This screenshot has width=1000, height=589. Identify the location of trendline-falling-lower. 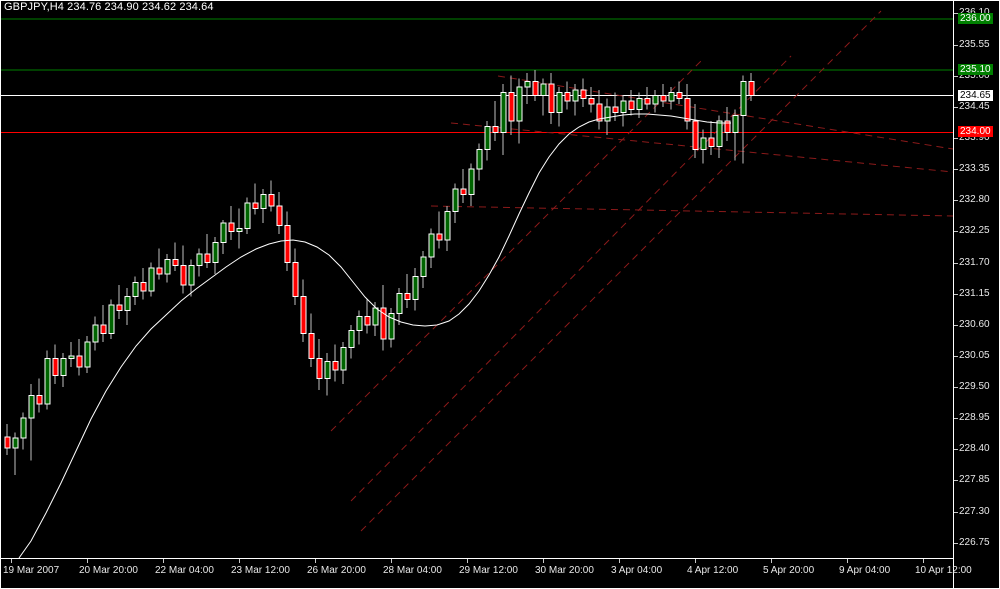
(691, 211).